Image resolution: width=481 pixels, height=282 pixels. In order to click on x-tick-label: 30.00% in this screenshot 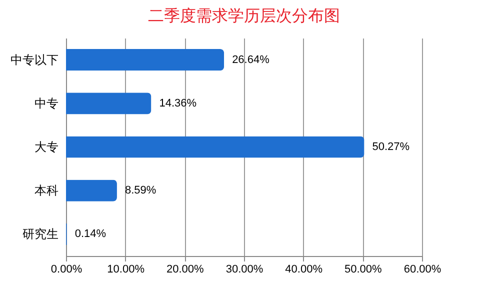, I will do `click(245, 270)`.